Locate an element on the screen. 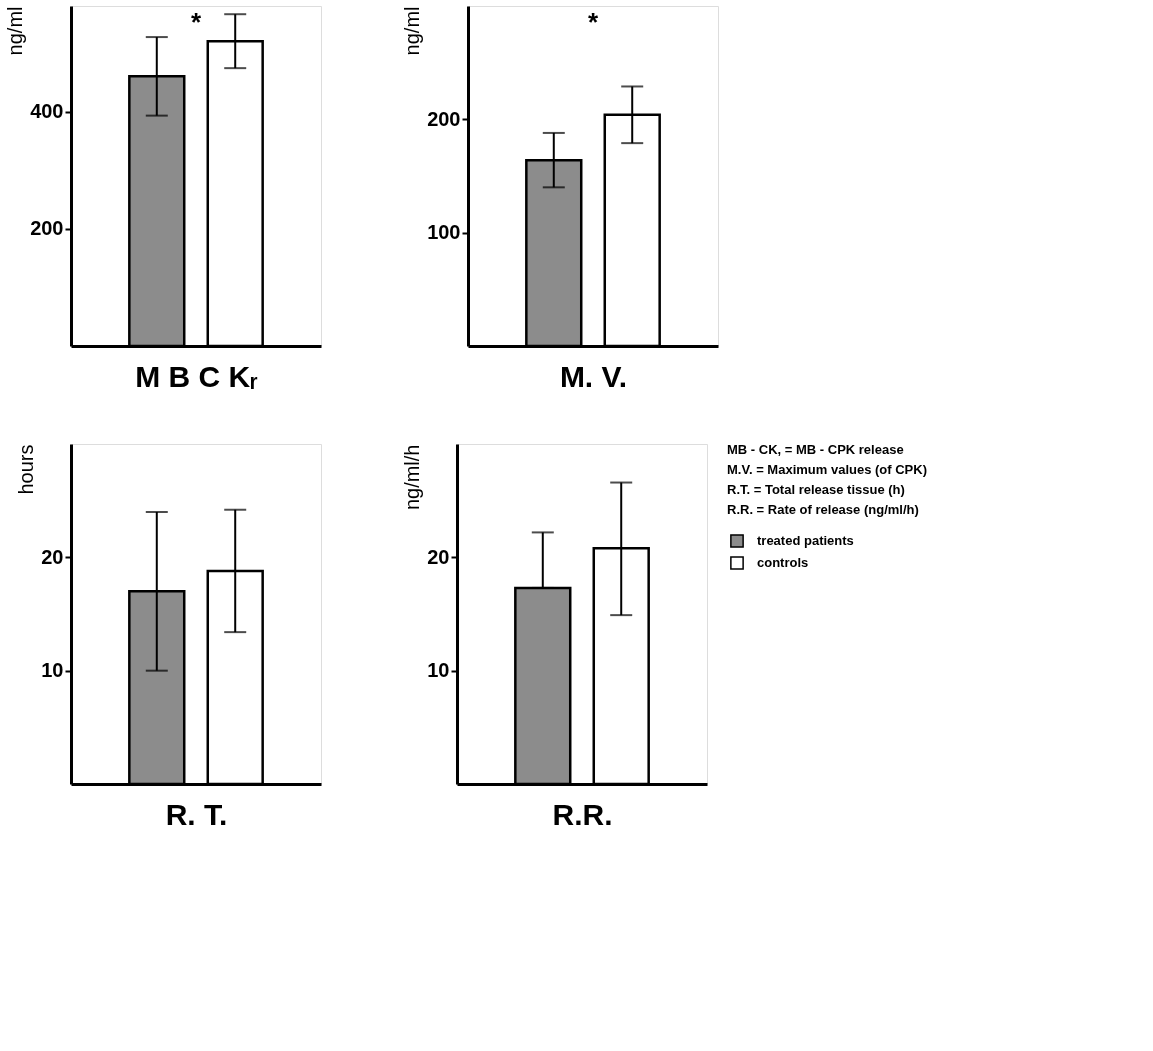 The width and height of the screenshot is (1153, 1051). legend-label: treated patients is located at coordinates (805, 540).